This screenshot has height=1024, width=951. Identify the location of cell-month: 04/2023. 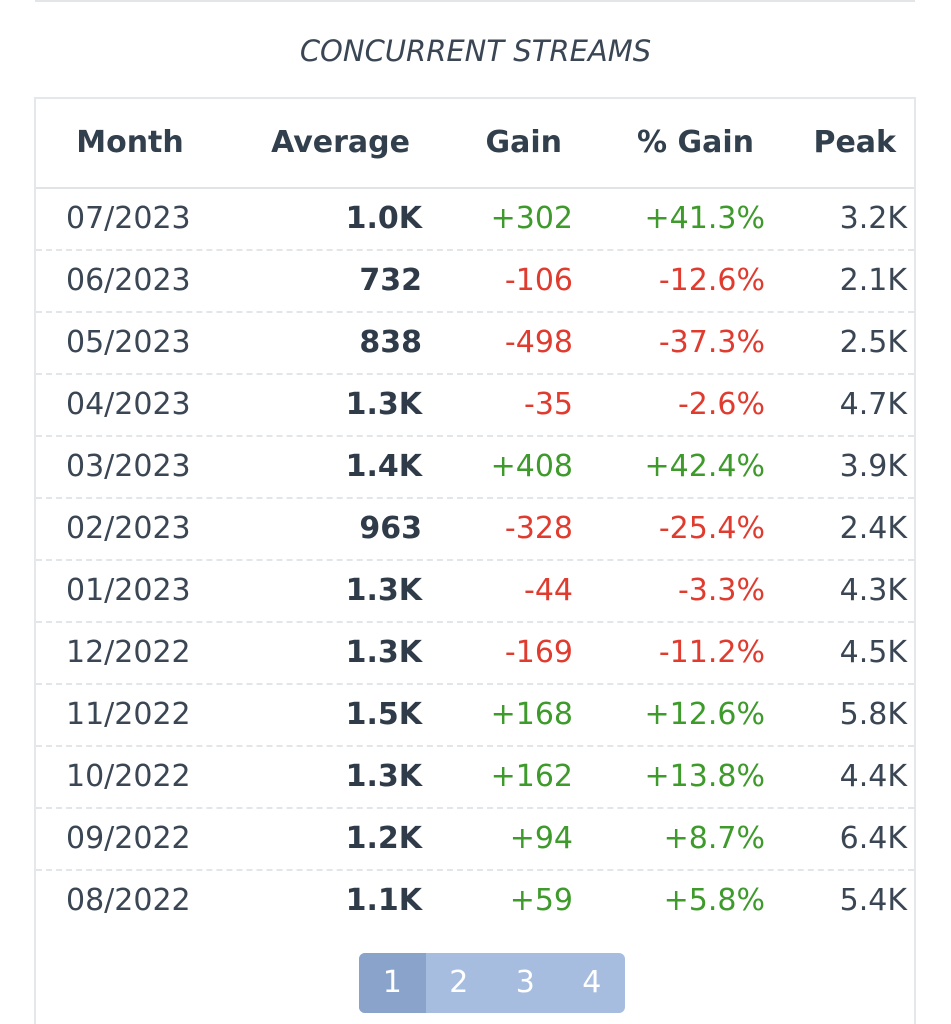
(128, 404).